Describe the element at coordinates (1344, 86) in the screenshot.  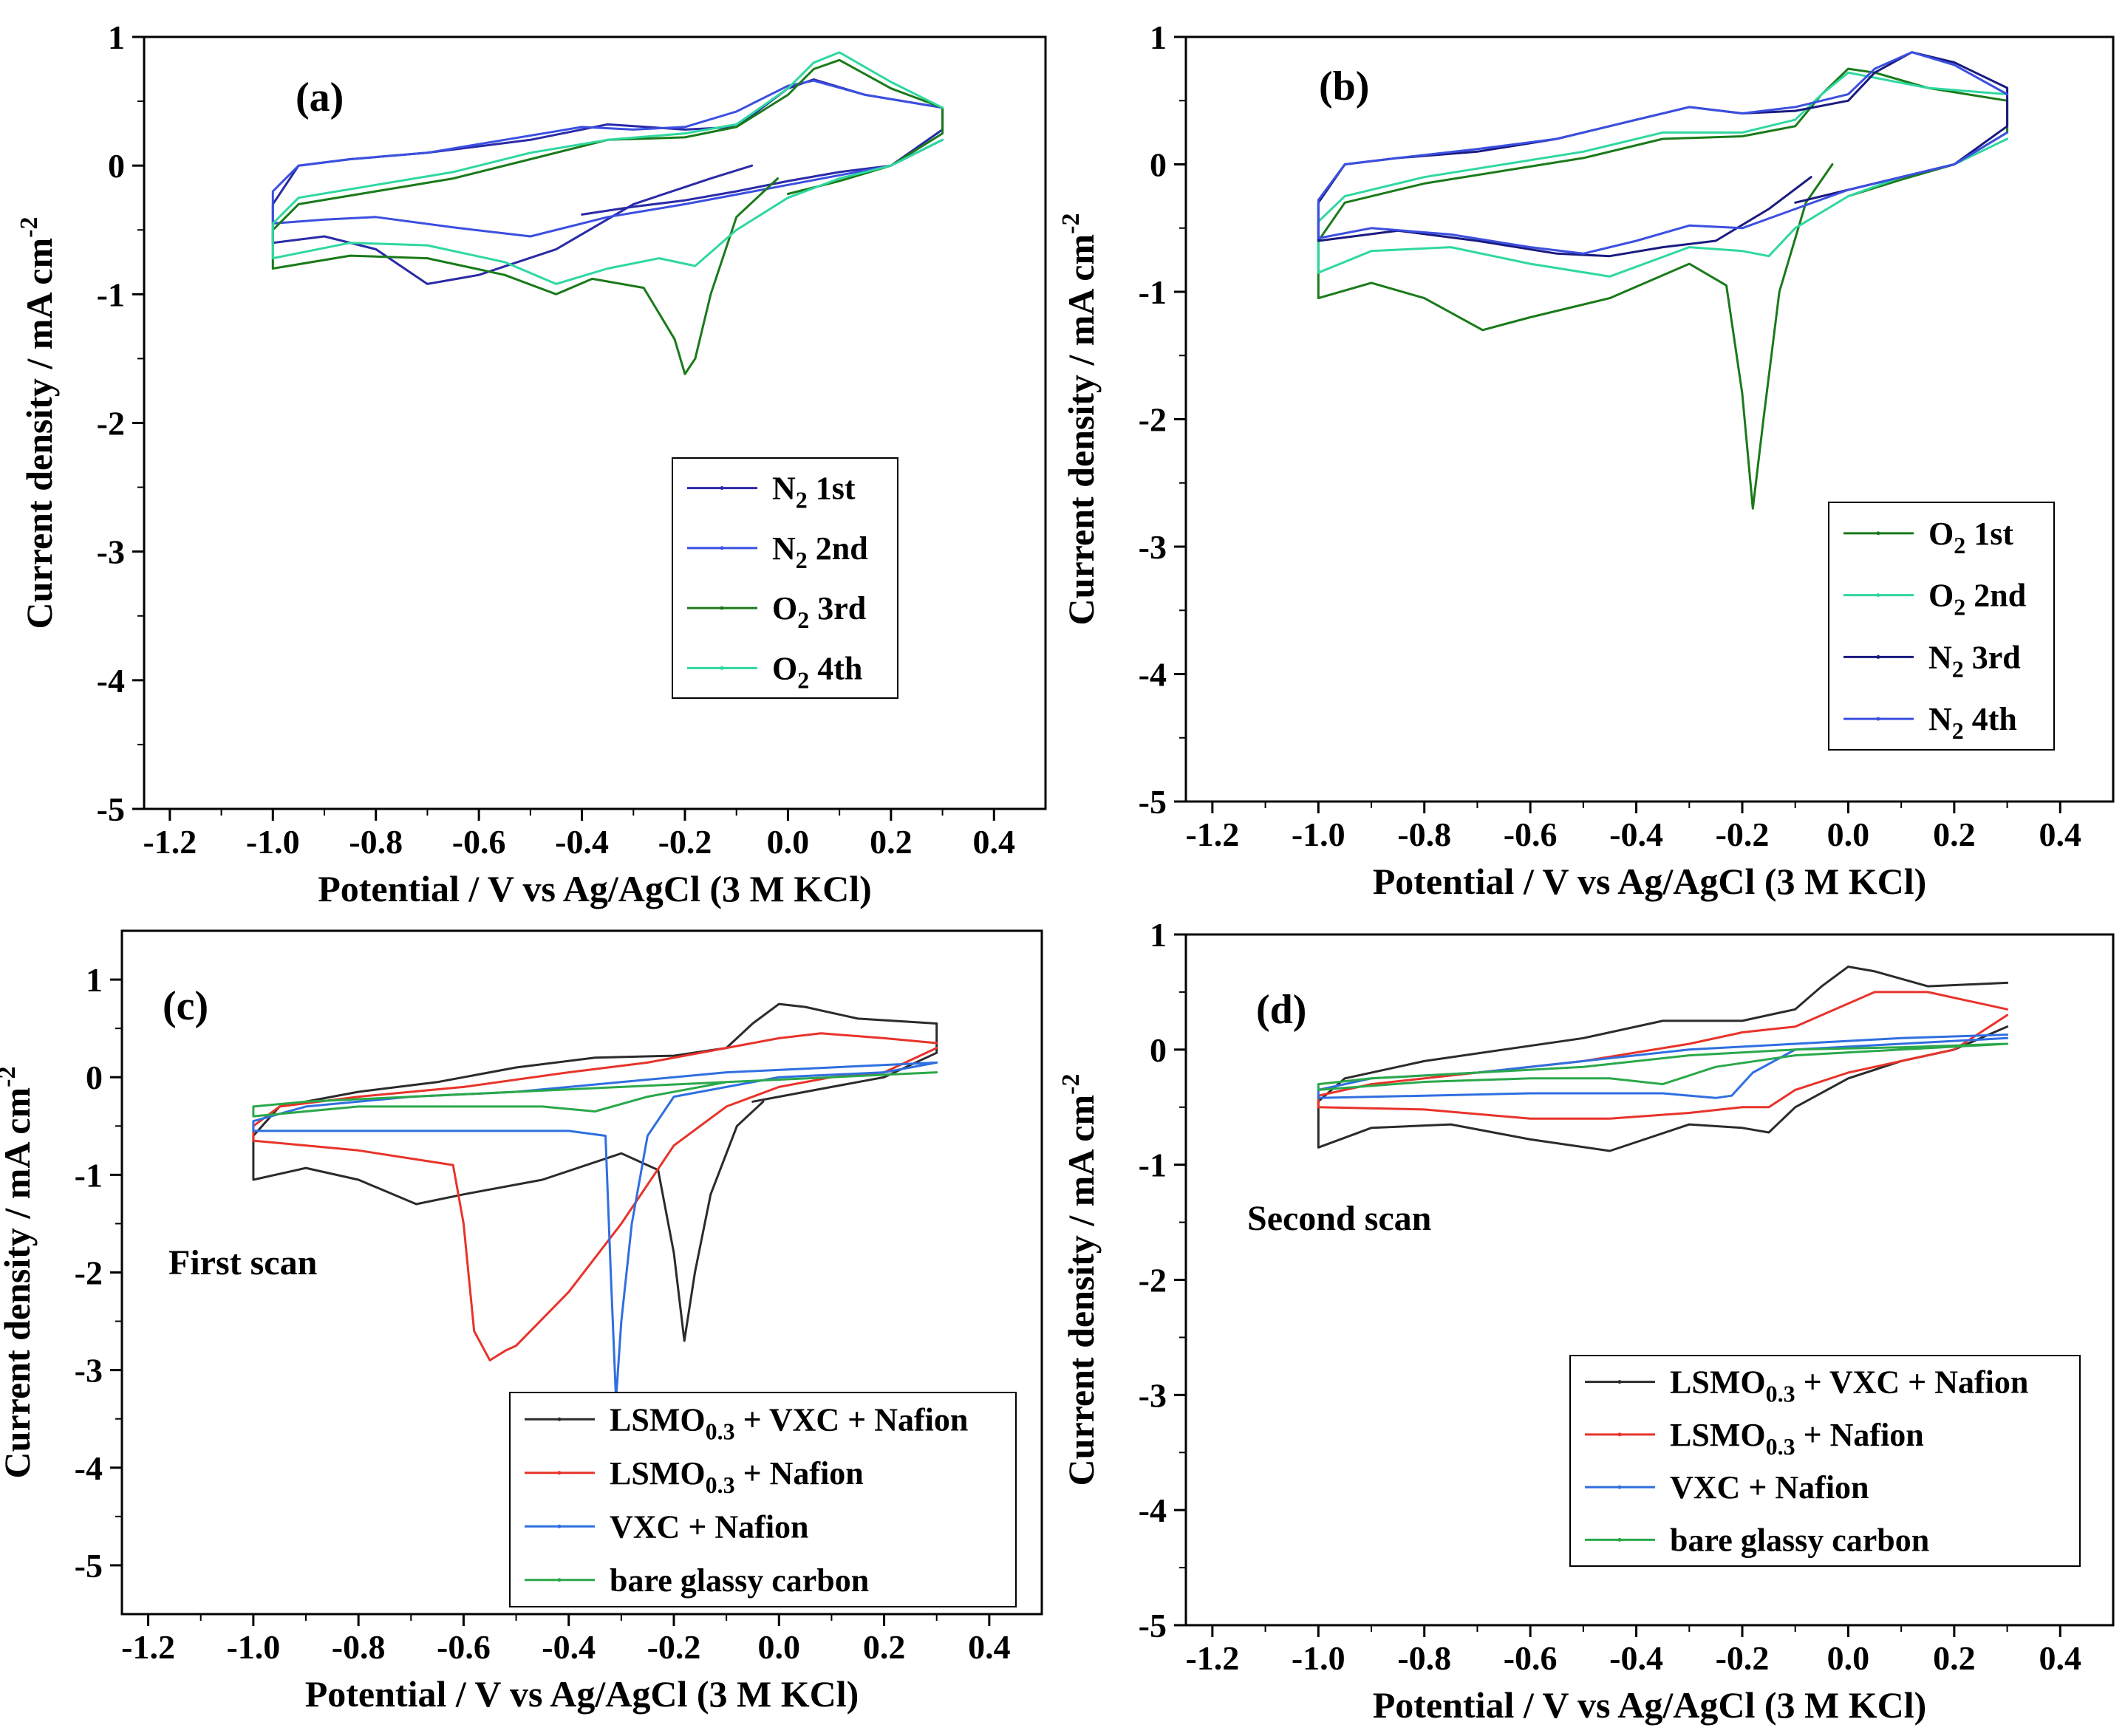
I see `panel-label: (b)` at that location.